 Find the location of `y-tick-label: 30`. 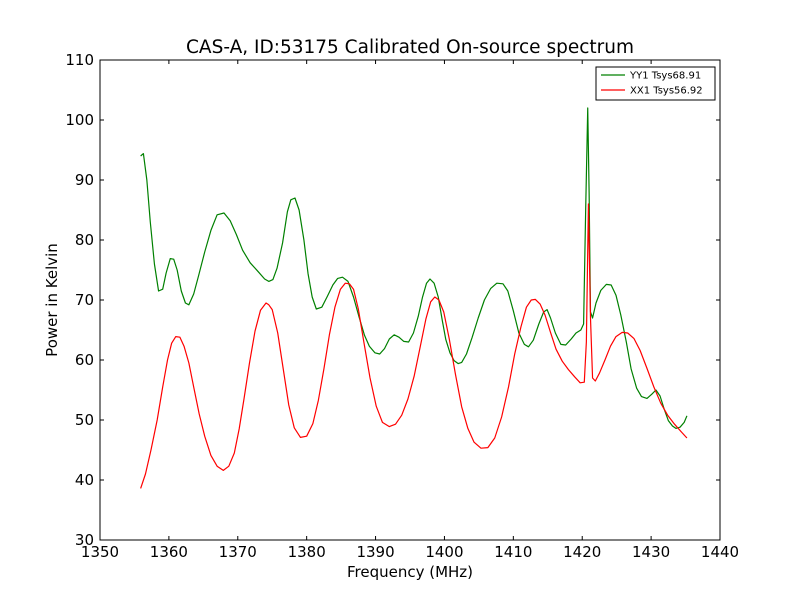

y-tick-label: 30 is located at coordinates (84, 540).